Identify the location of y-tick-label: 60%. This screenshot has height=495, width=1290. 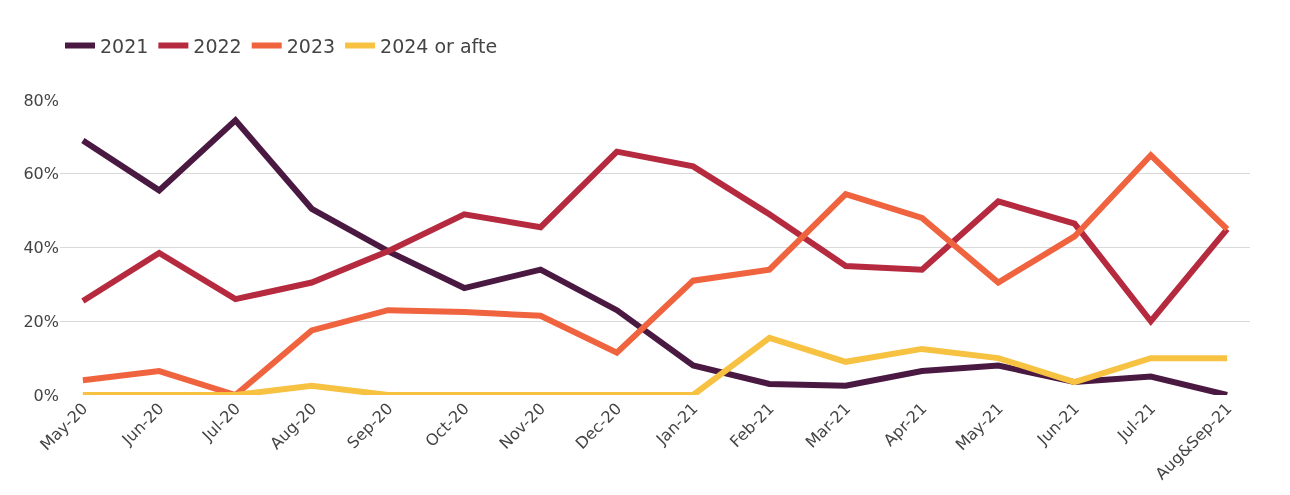
(41, 174).